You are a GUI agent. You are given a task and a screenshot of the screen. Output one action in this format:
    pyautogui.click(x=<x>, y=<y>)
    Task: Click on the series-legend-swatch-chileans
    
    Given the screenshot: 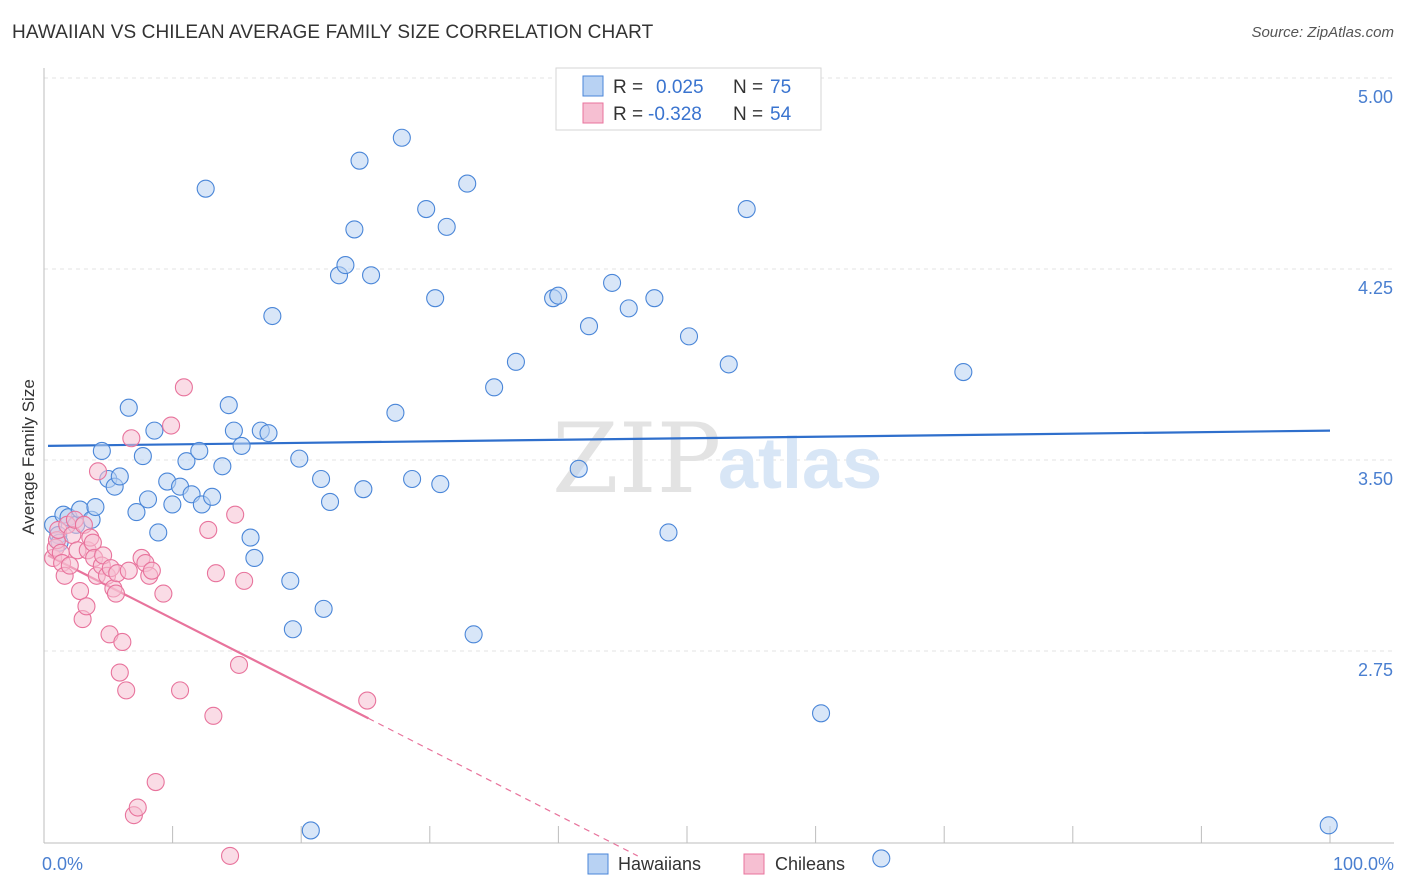 What is the action you would take?
    pyautogui.click(x=754, y=864)
    